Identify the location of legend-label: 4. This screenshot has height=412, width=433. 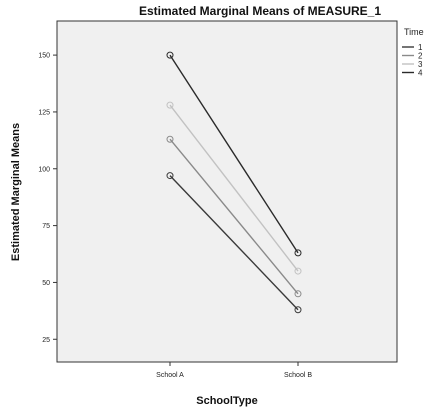
(420, 73).